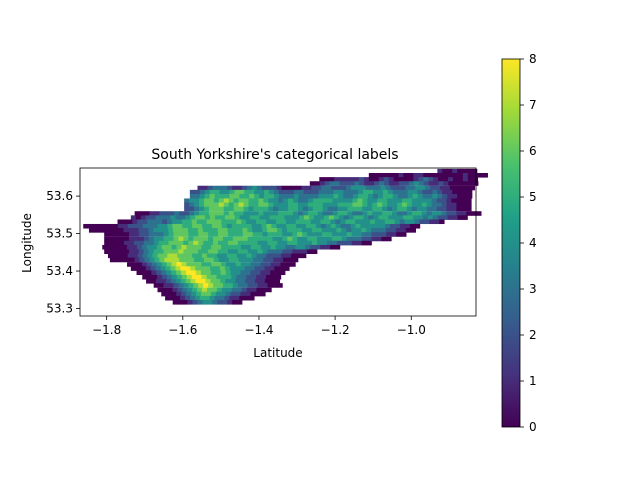  Describe the element at coordinates (59, 196) in the screenshot. I see `y-tick-label: 53.6` at that location.